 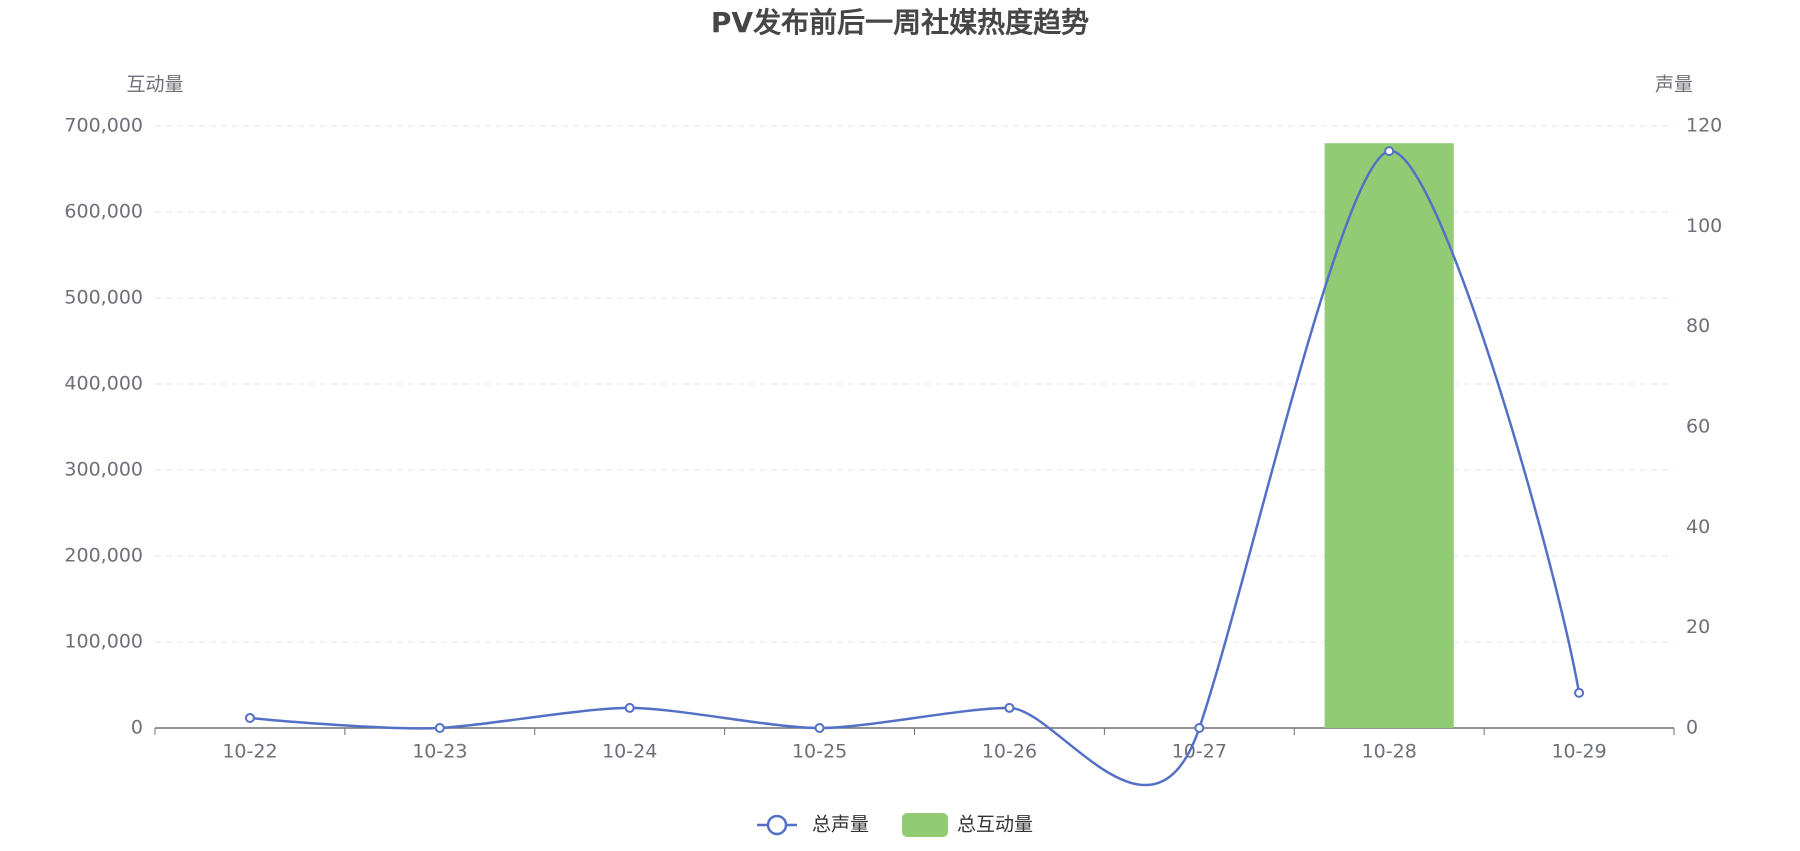 I want to click on y2-tick-label: 20, so click(x=1698, y=627).